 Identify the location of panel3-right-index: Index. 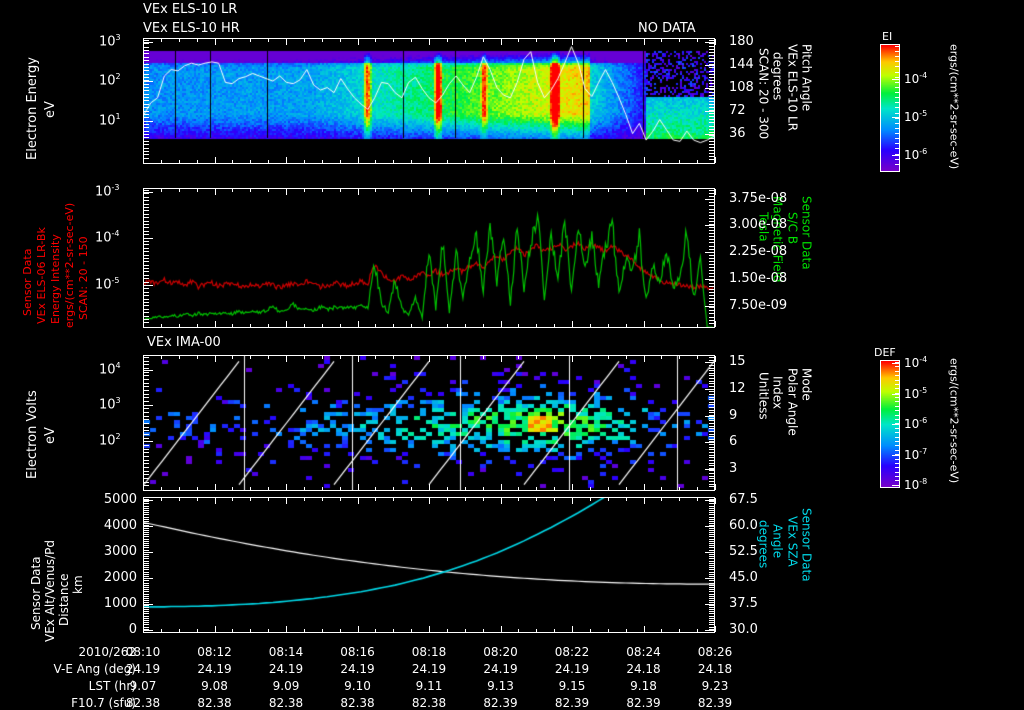
(777, 393).